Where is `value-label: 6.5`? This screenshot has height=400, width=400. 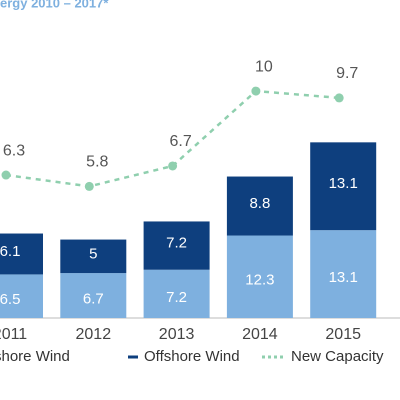
value-label: 6.5 is located at coordinates (10, 299).